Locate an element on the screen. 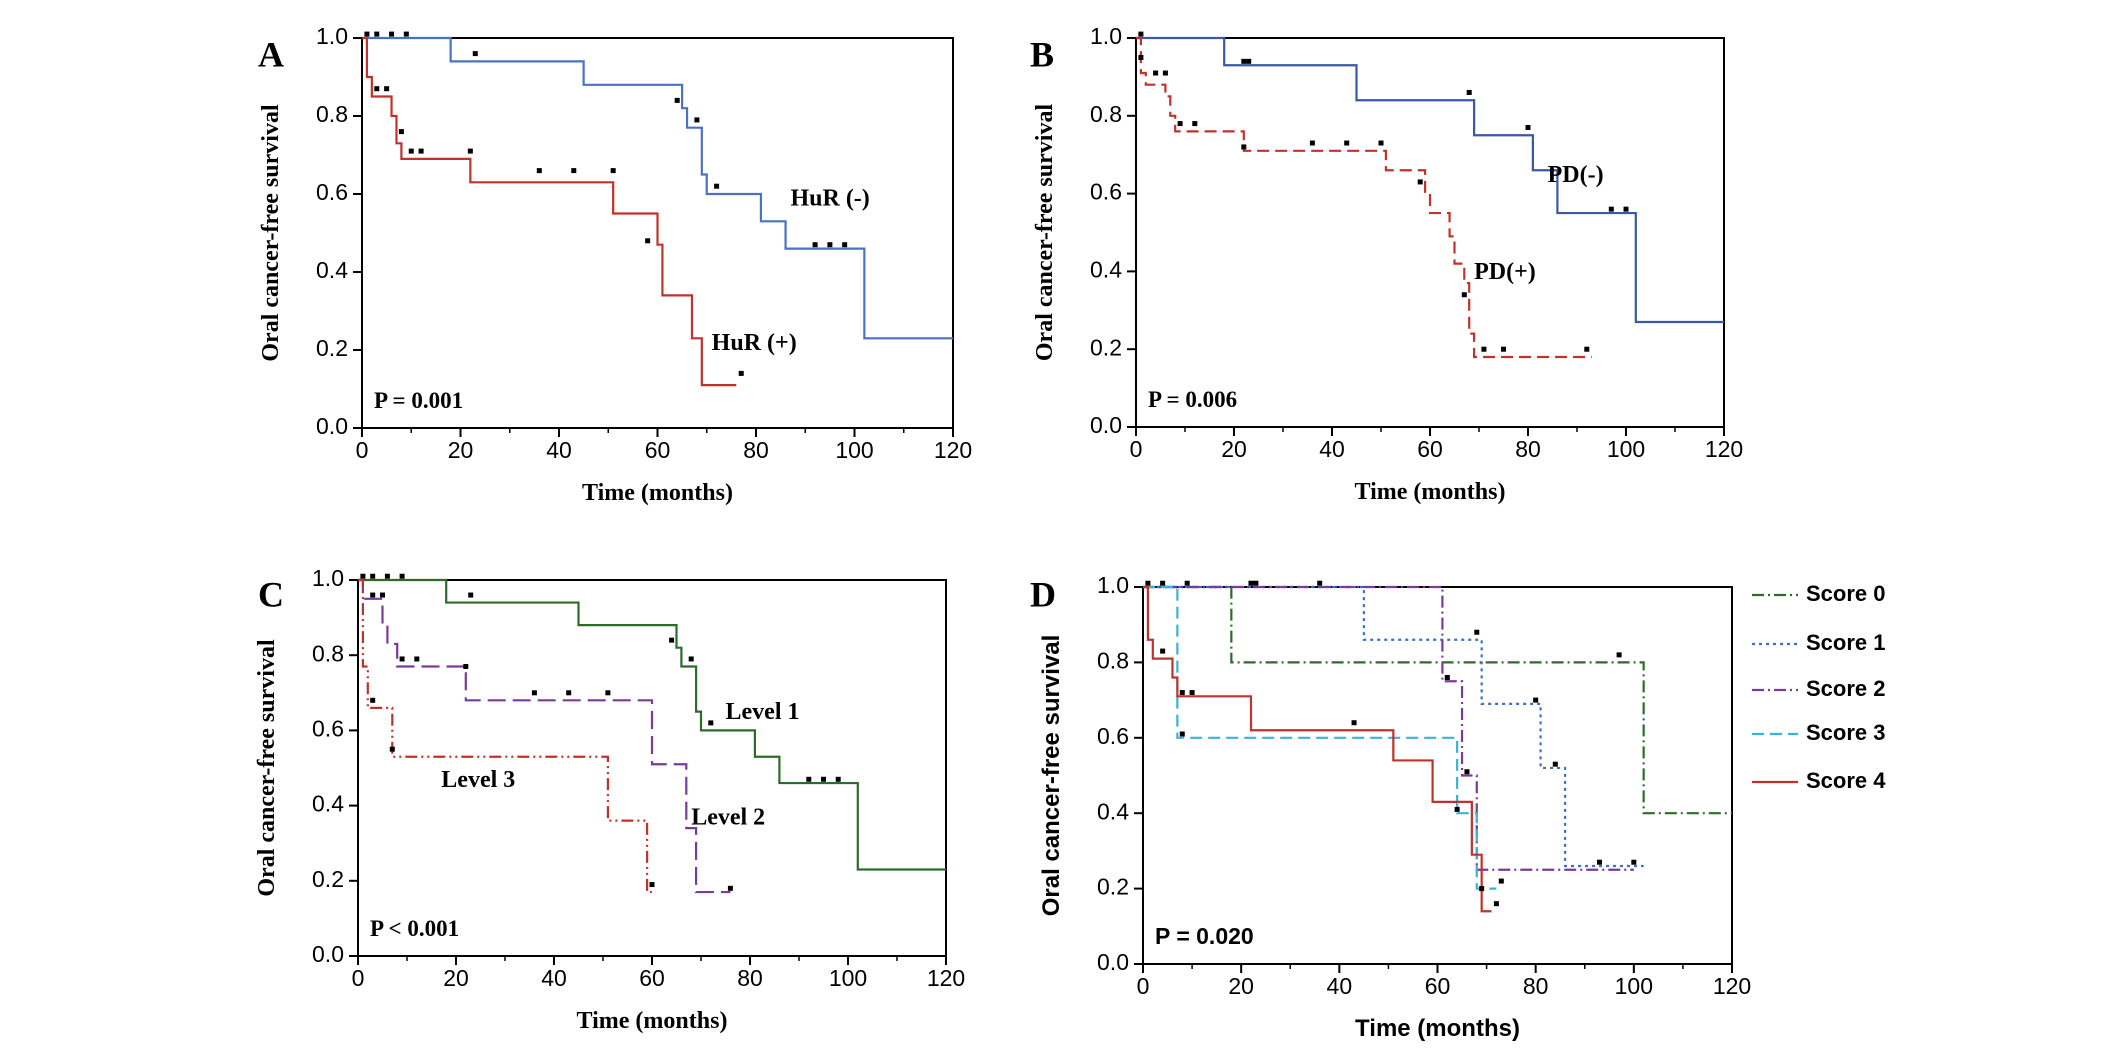 This screenshot has height=1060, width=2126. series-hur: HuR (-) is located at coordinates (657, 185).